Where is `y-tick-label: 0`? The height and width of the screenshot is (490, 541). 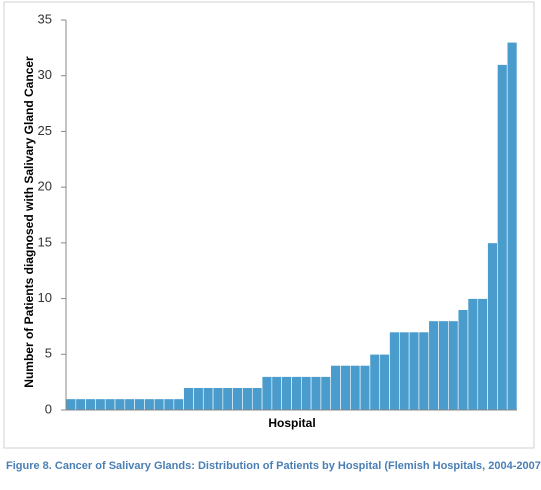 y-tick-label: 0 is located at coordinates (48, 408).